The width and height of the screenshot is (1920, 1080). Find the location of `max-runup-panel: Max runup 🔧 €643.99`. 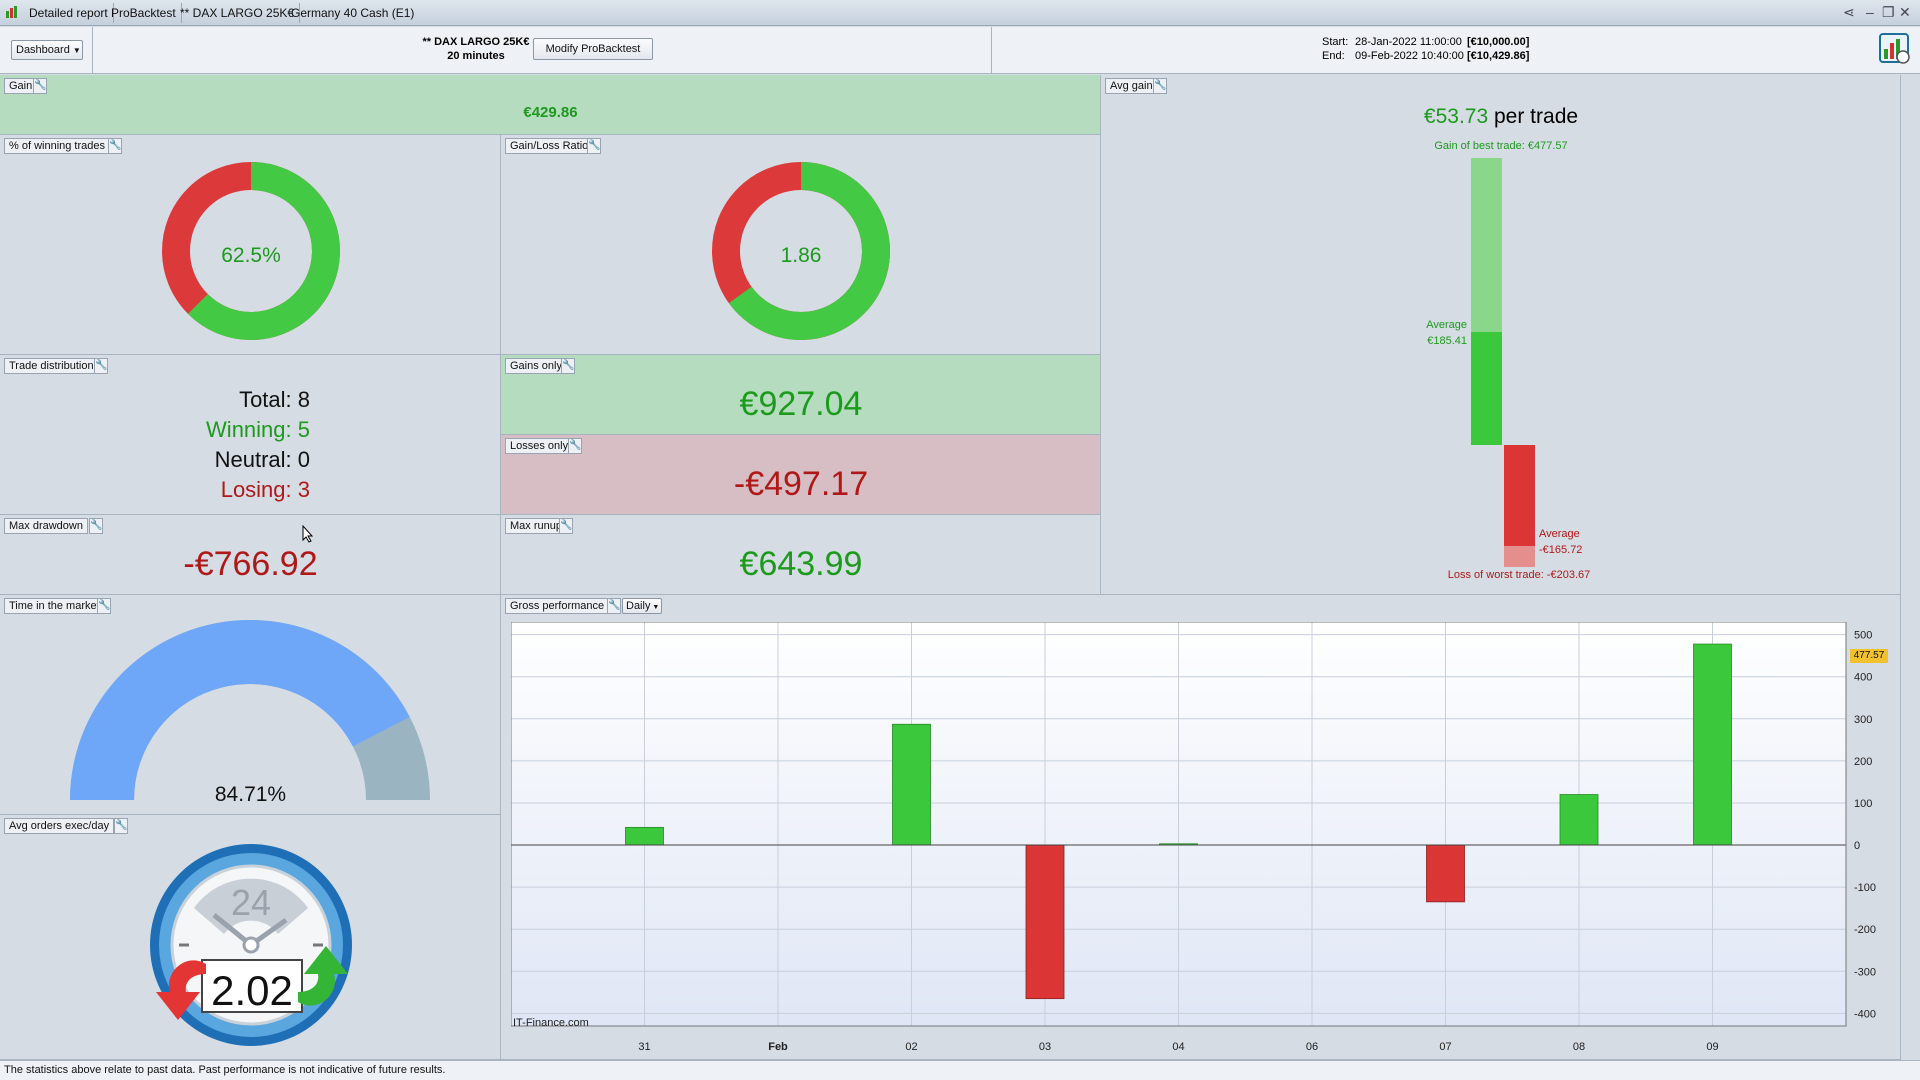

max-runup-panel: Max runup 🔧 €643.99 is located at coordinates (801, 555).